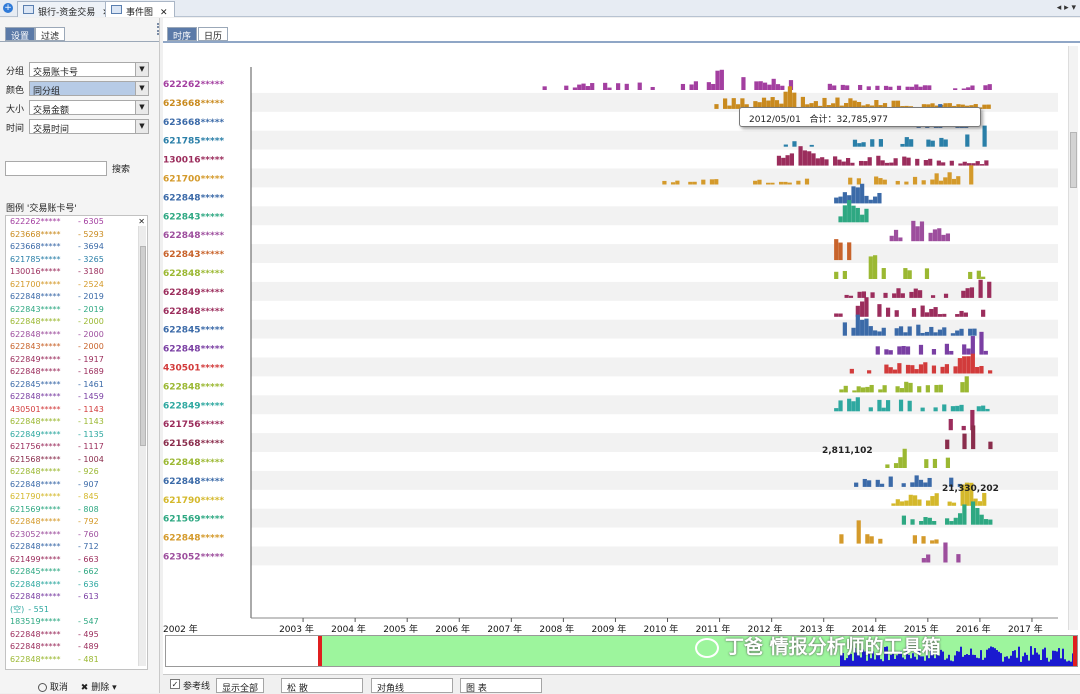 Image resolution: width=1080 pixels, height=694 pixels. I want to click on legend-scrollbar, so click(142, 446).